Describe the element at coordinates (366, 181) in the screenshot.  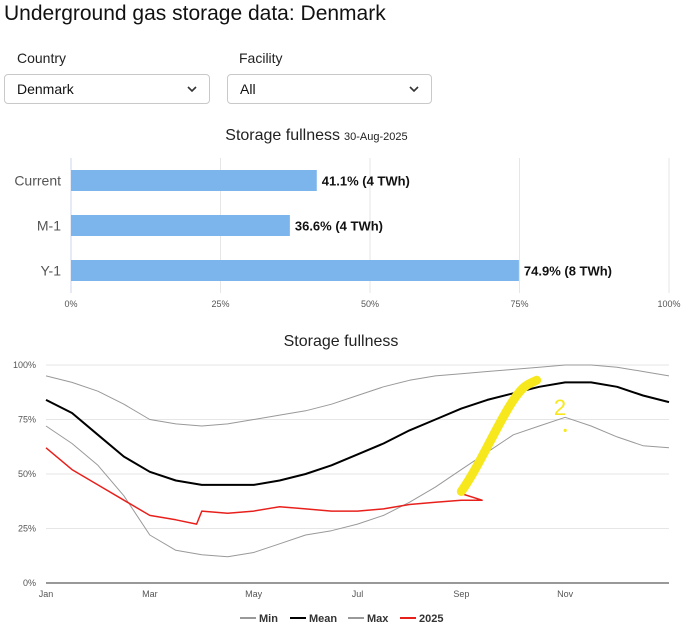
I see `bar-data-label: 41.1% (4 TWh)` at that location.